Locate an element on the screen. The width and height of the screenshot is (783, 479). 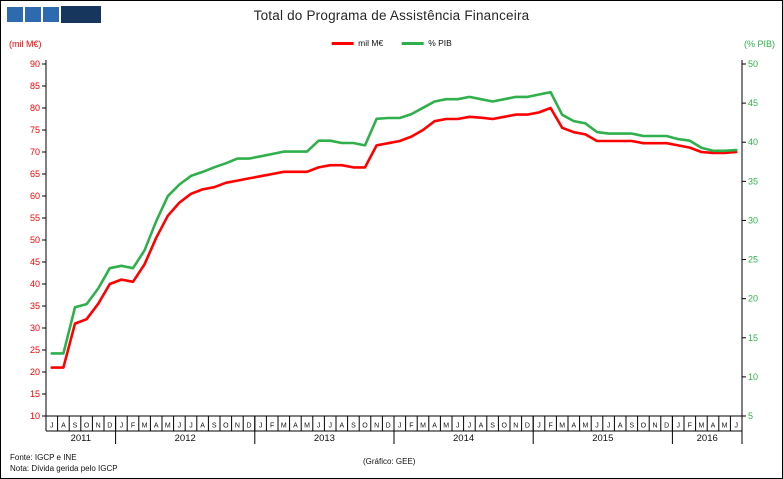
legend-item-mil-me: mil M€ is located at coordinates (357, 43).